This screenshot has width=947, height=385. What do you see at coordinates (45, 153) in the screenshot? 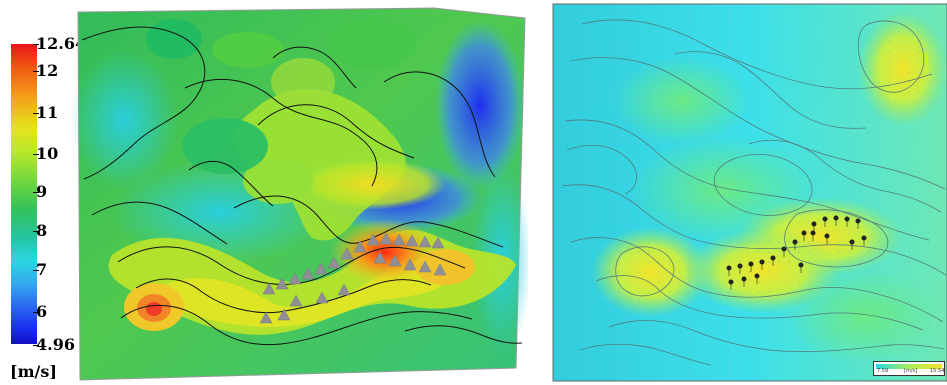
I see `legend-tick-10: 10` at bounding box center [45, 153].